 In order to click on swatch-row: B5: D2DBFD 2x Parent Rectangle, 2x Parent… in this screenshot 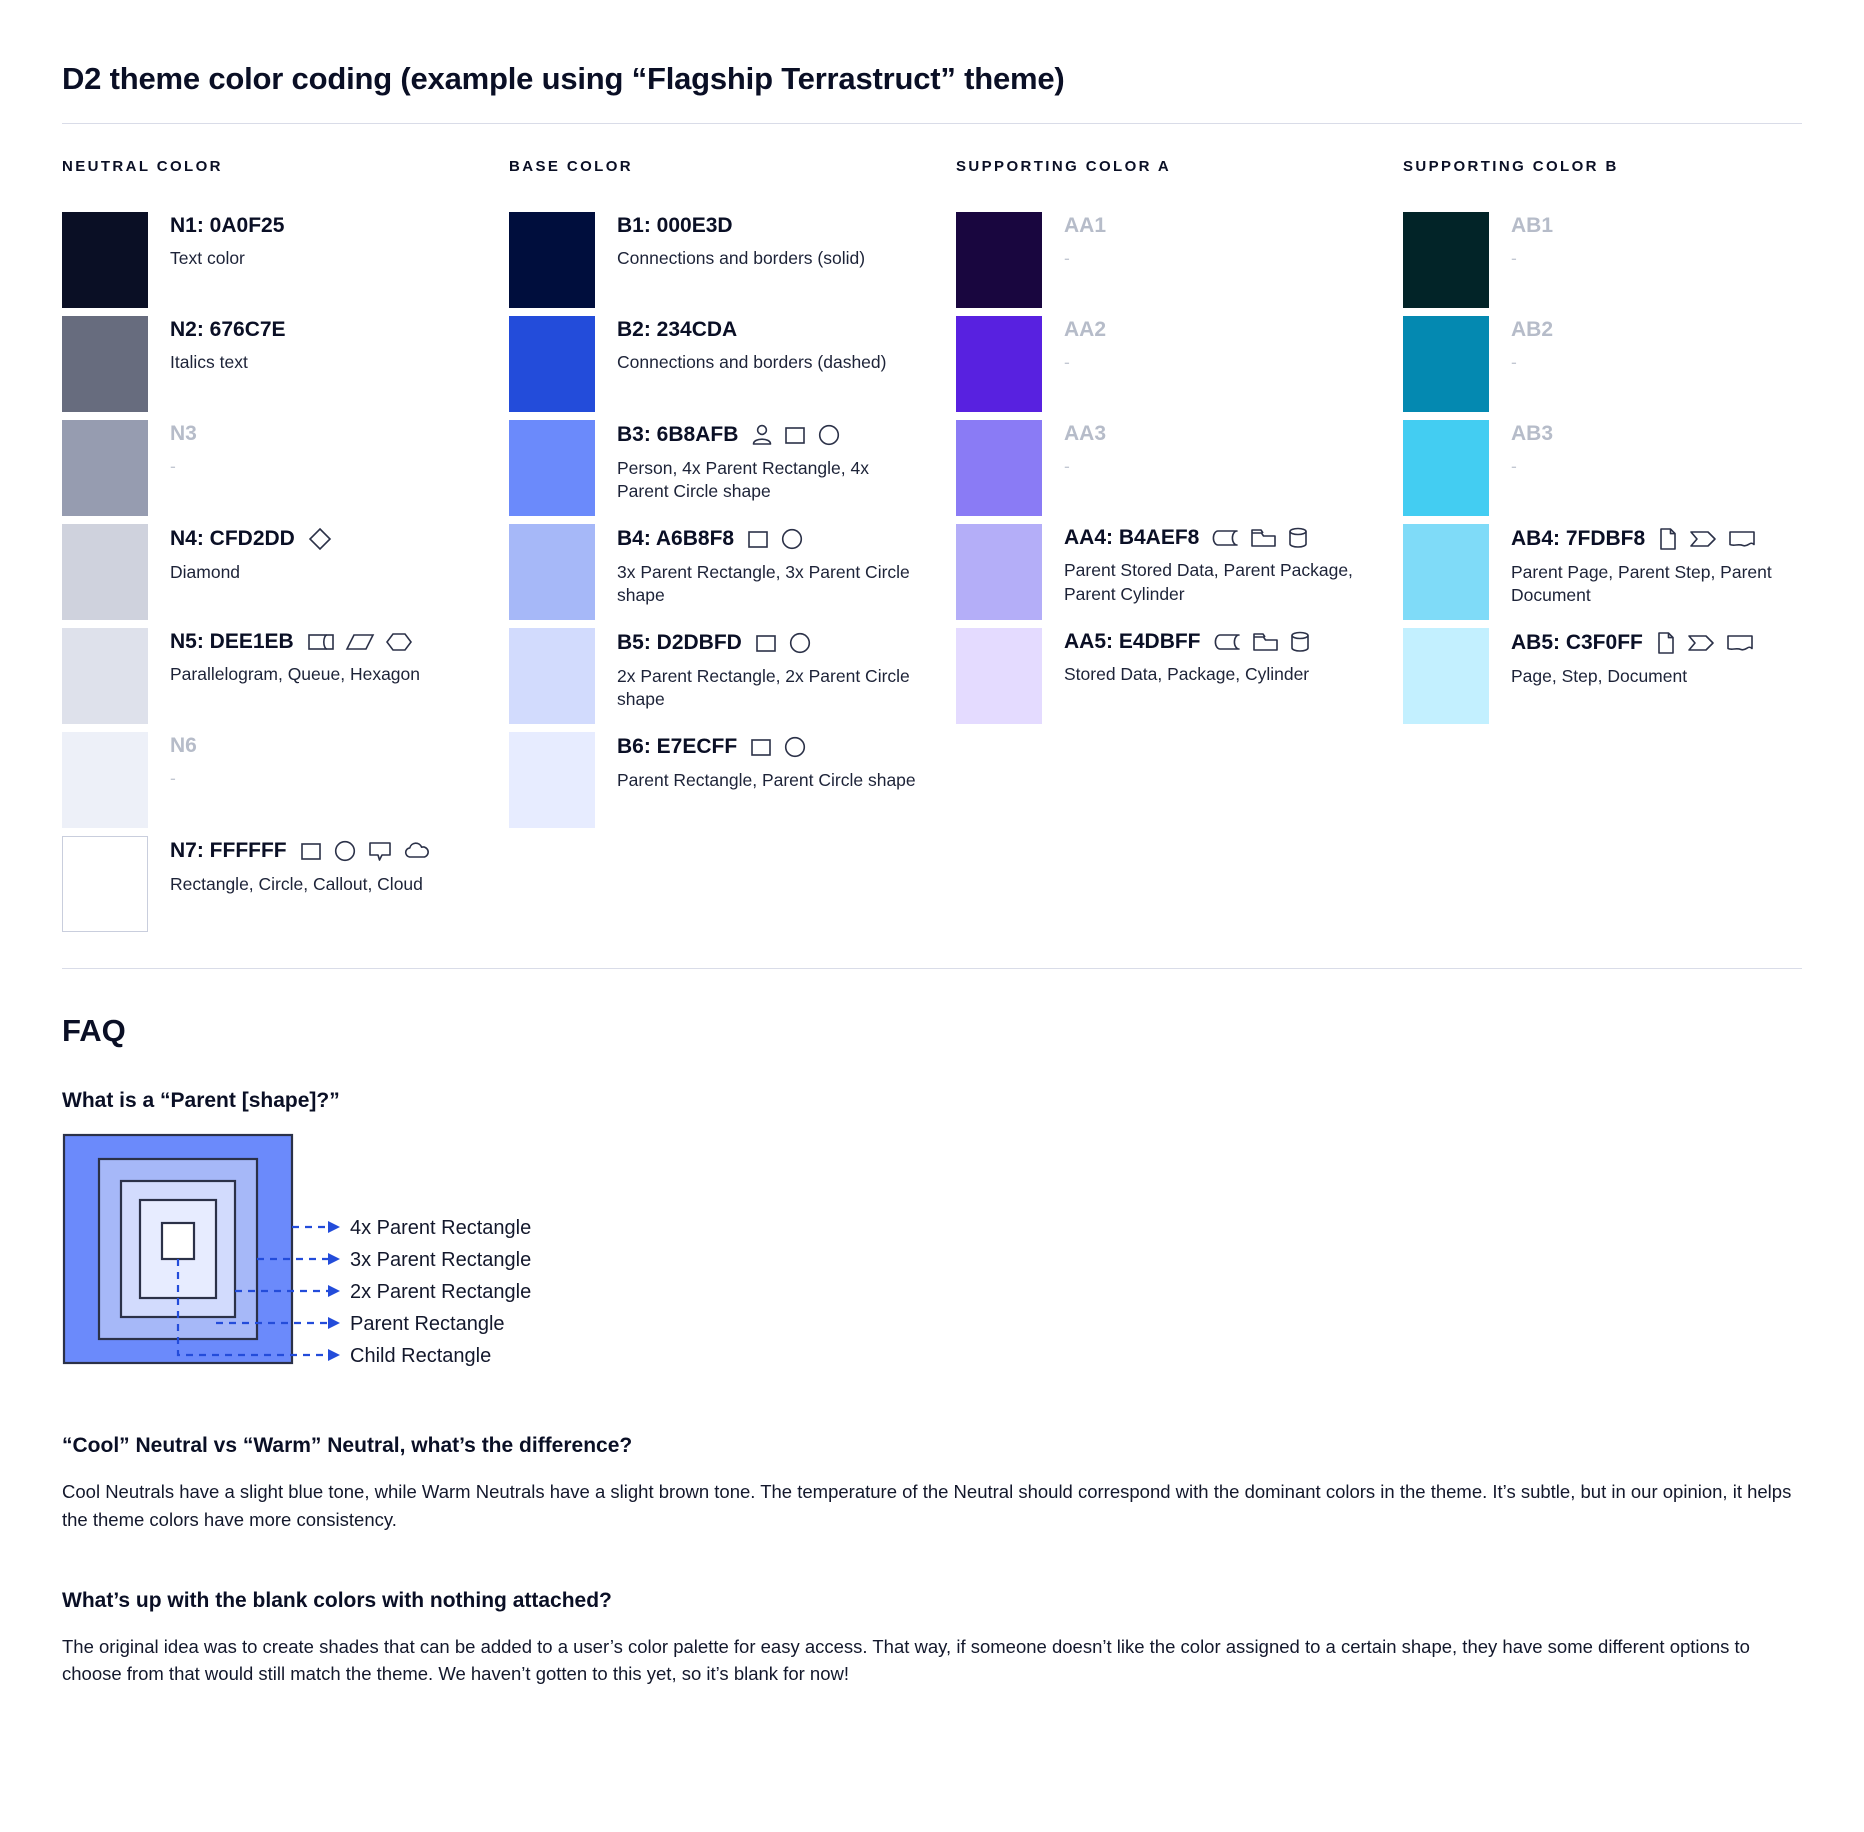, I will do `click(732, 680)`.